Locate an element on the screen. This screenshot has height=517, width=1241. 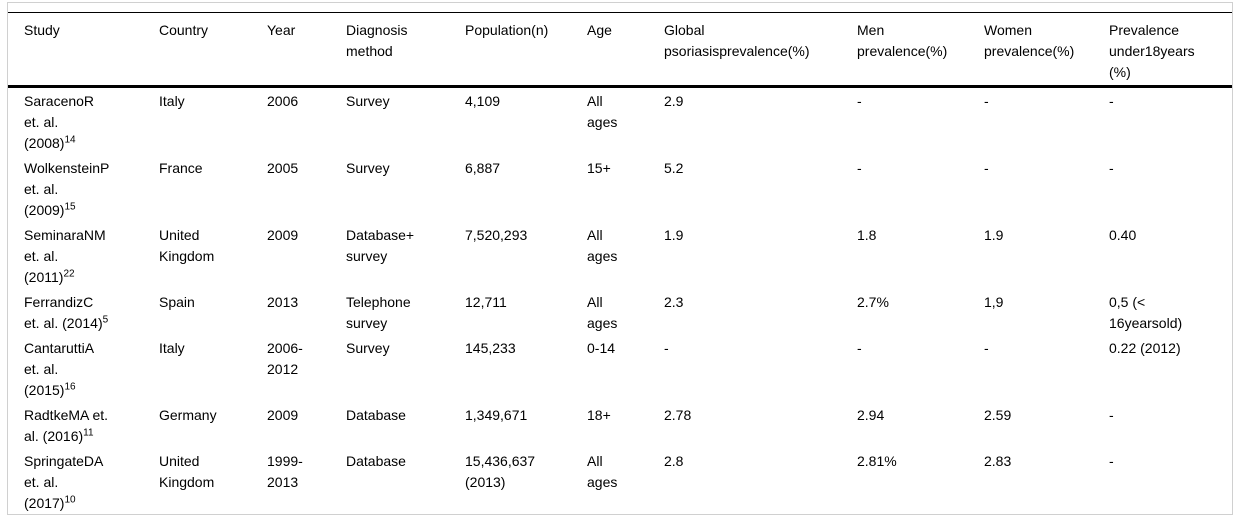
col-header-men-prevalence: Men prevalence(%) is located at coordinates (920, 50).